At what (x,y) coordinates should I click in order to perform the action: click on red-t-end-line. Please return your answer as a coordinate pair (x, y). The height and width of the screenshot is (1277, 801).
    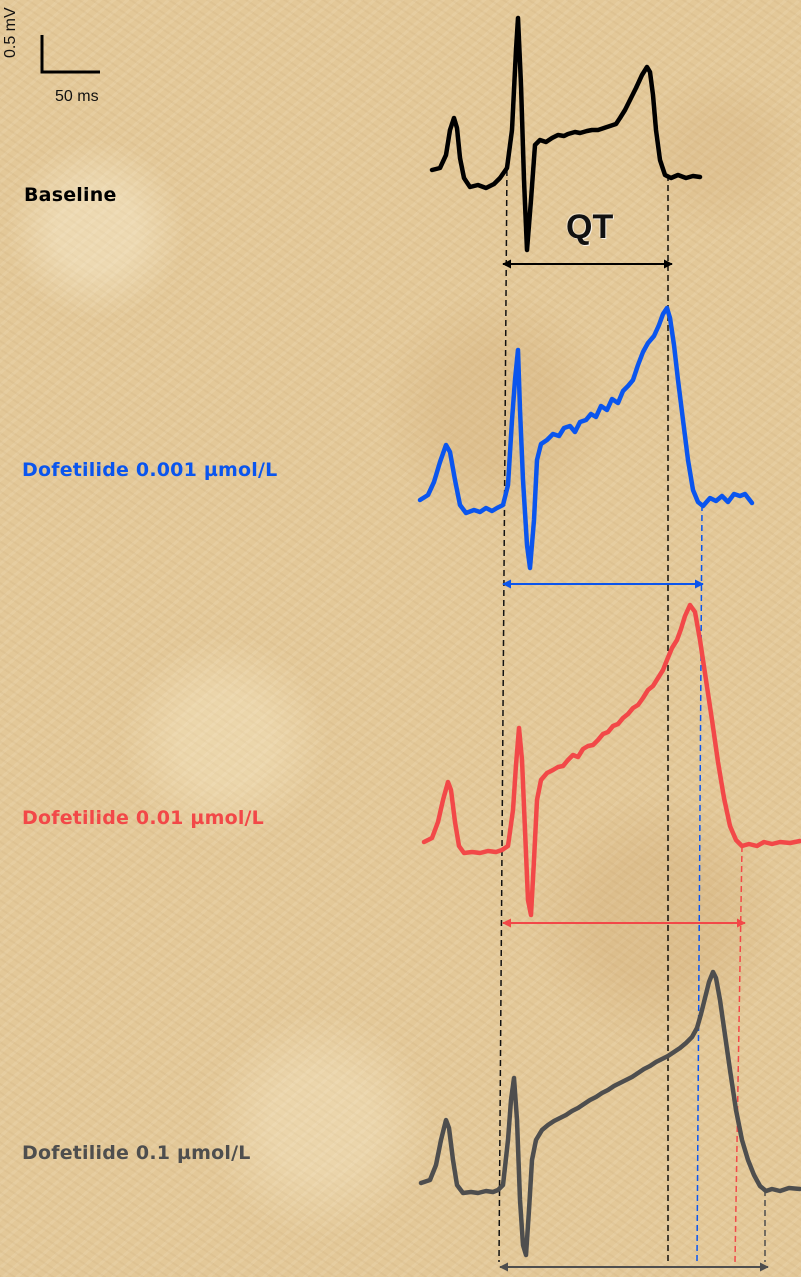
    Looking at the image, I should click on (738, 1054).